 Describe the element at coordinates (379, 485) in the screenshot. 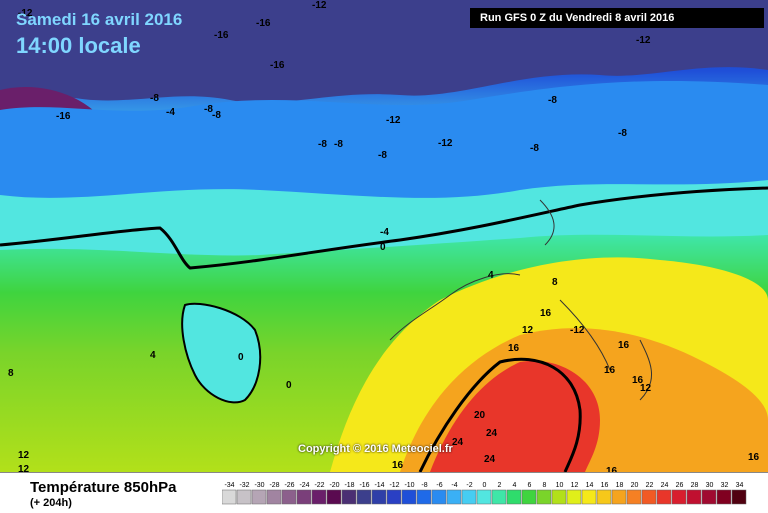

I see `scale-tick-label: -14` at that location.